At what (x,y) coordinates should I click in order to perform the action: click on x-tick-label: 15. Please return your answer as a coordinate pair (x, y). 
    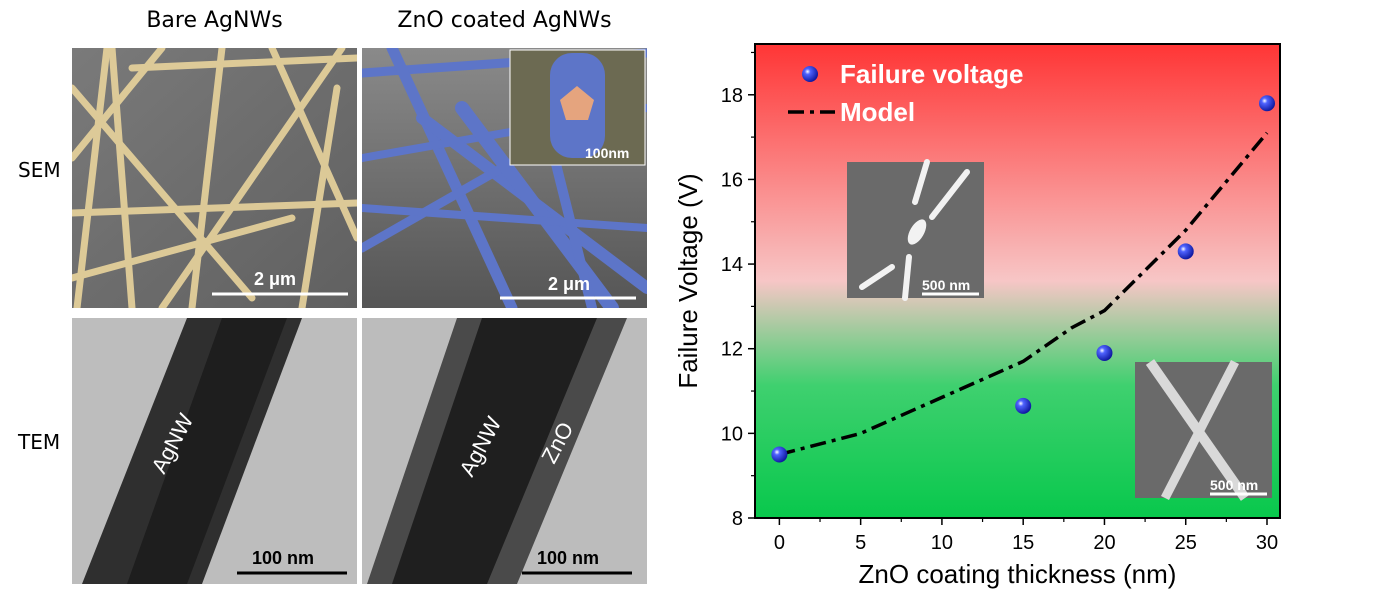
    Looking at the image, I should click on (1023, 543).